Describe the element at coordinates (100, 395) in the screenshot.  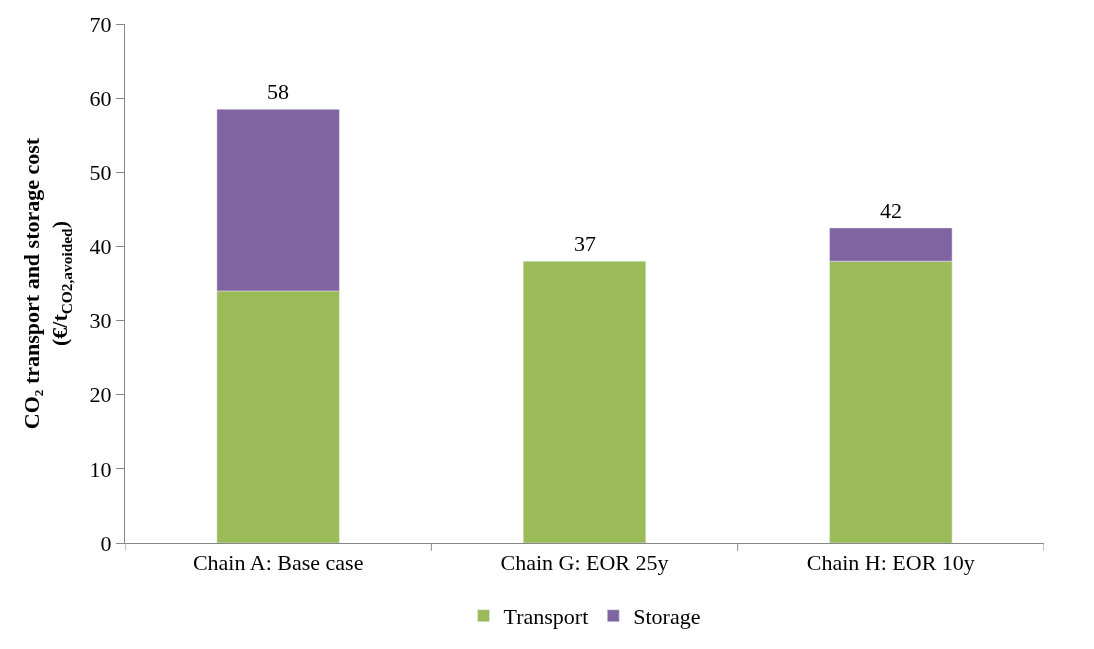
I see `y-tick-label: 20` at that location.